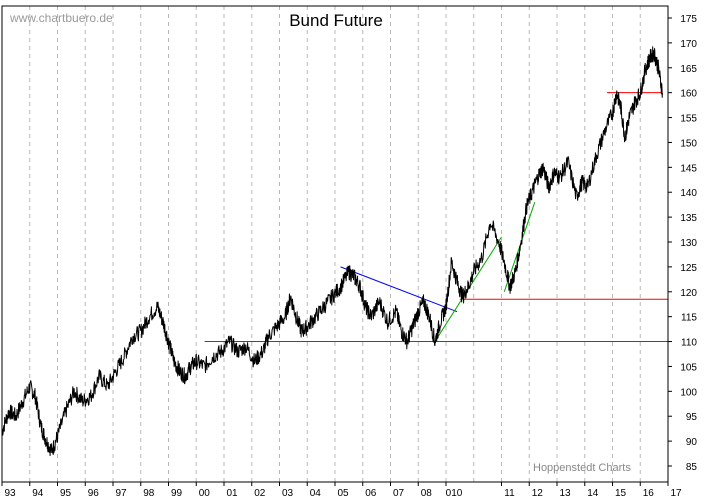  Describe the element at coordinates (288, 493) in the screenshot. I see `x-tick-label: 03` at that location.